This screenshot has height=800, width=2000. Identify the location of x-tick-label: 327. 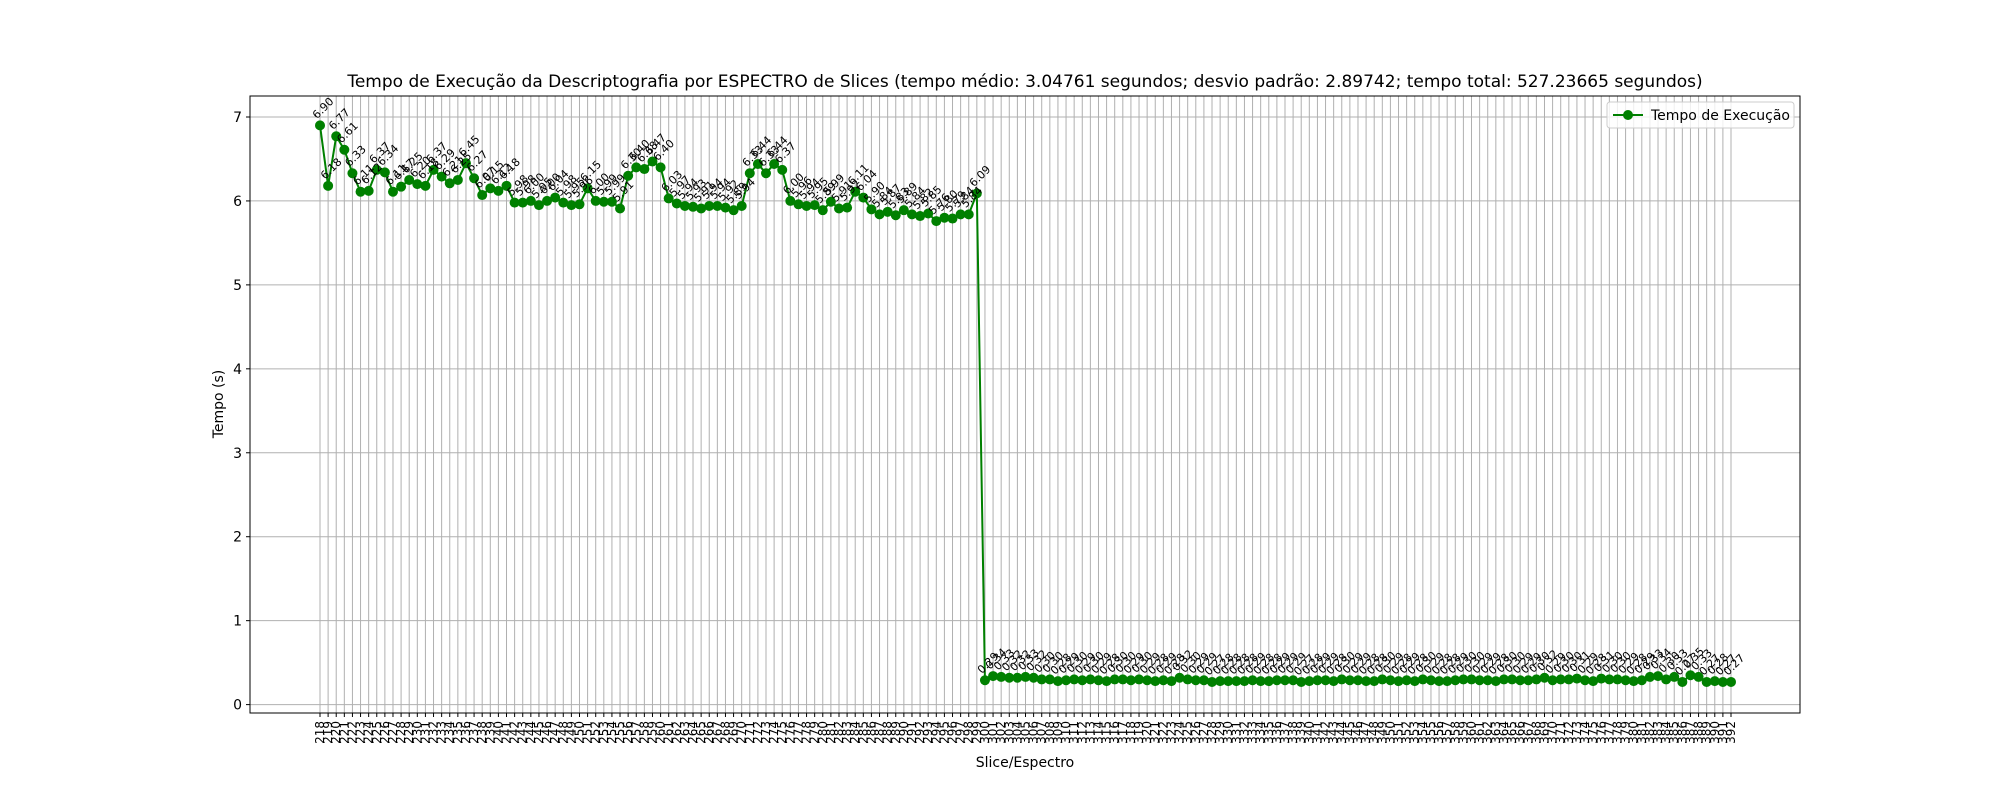
(1204, 732).